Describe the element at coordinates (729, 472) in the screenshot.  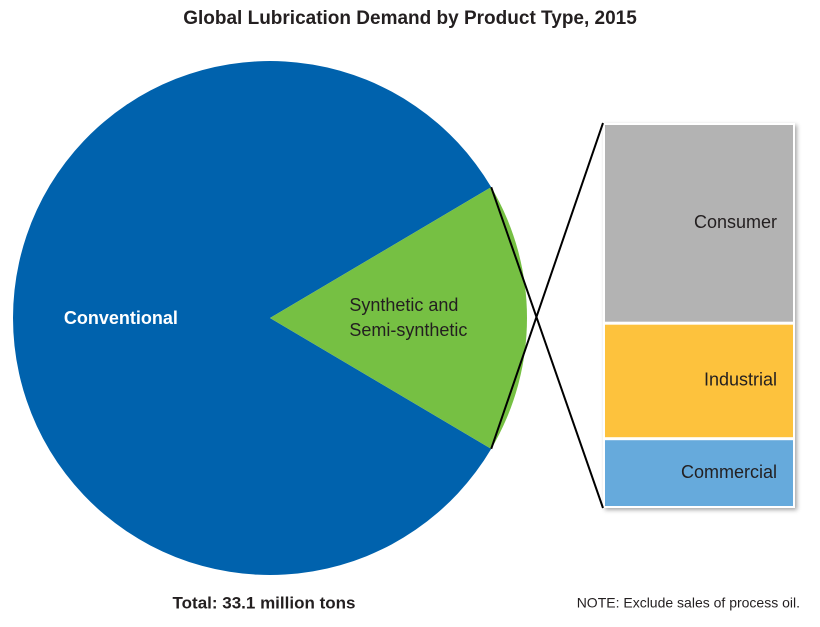
I see `segment-label: Commercial` at that location.